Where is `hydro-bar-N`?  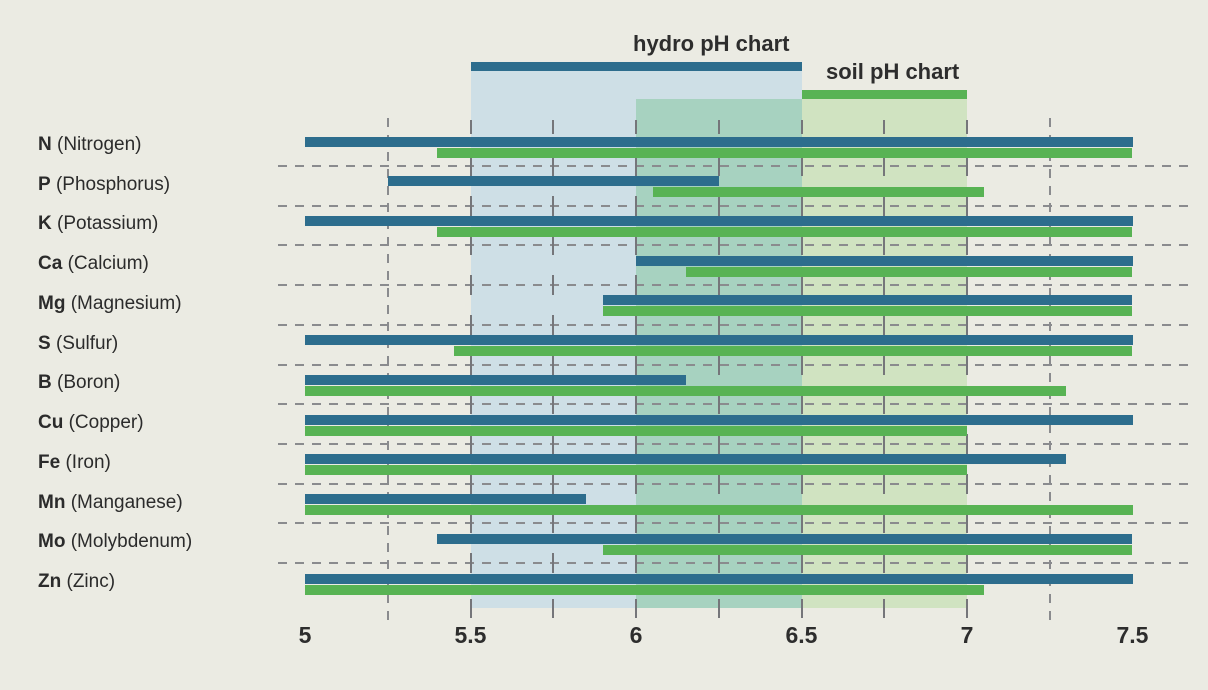 hydro-bar-N is located at coordinates (719, 141).